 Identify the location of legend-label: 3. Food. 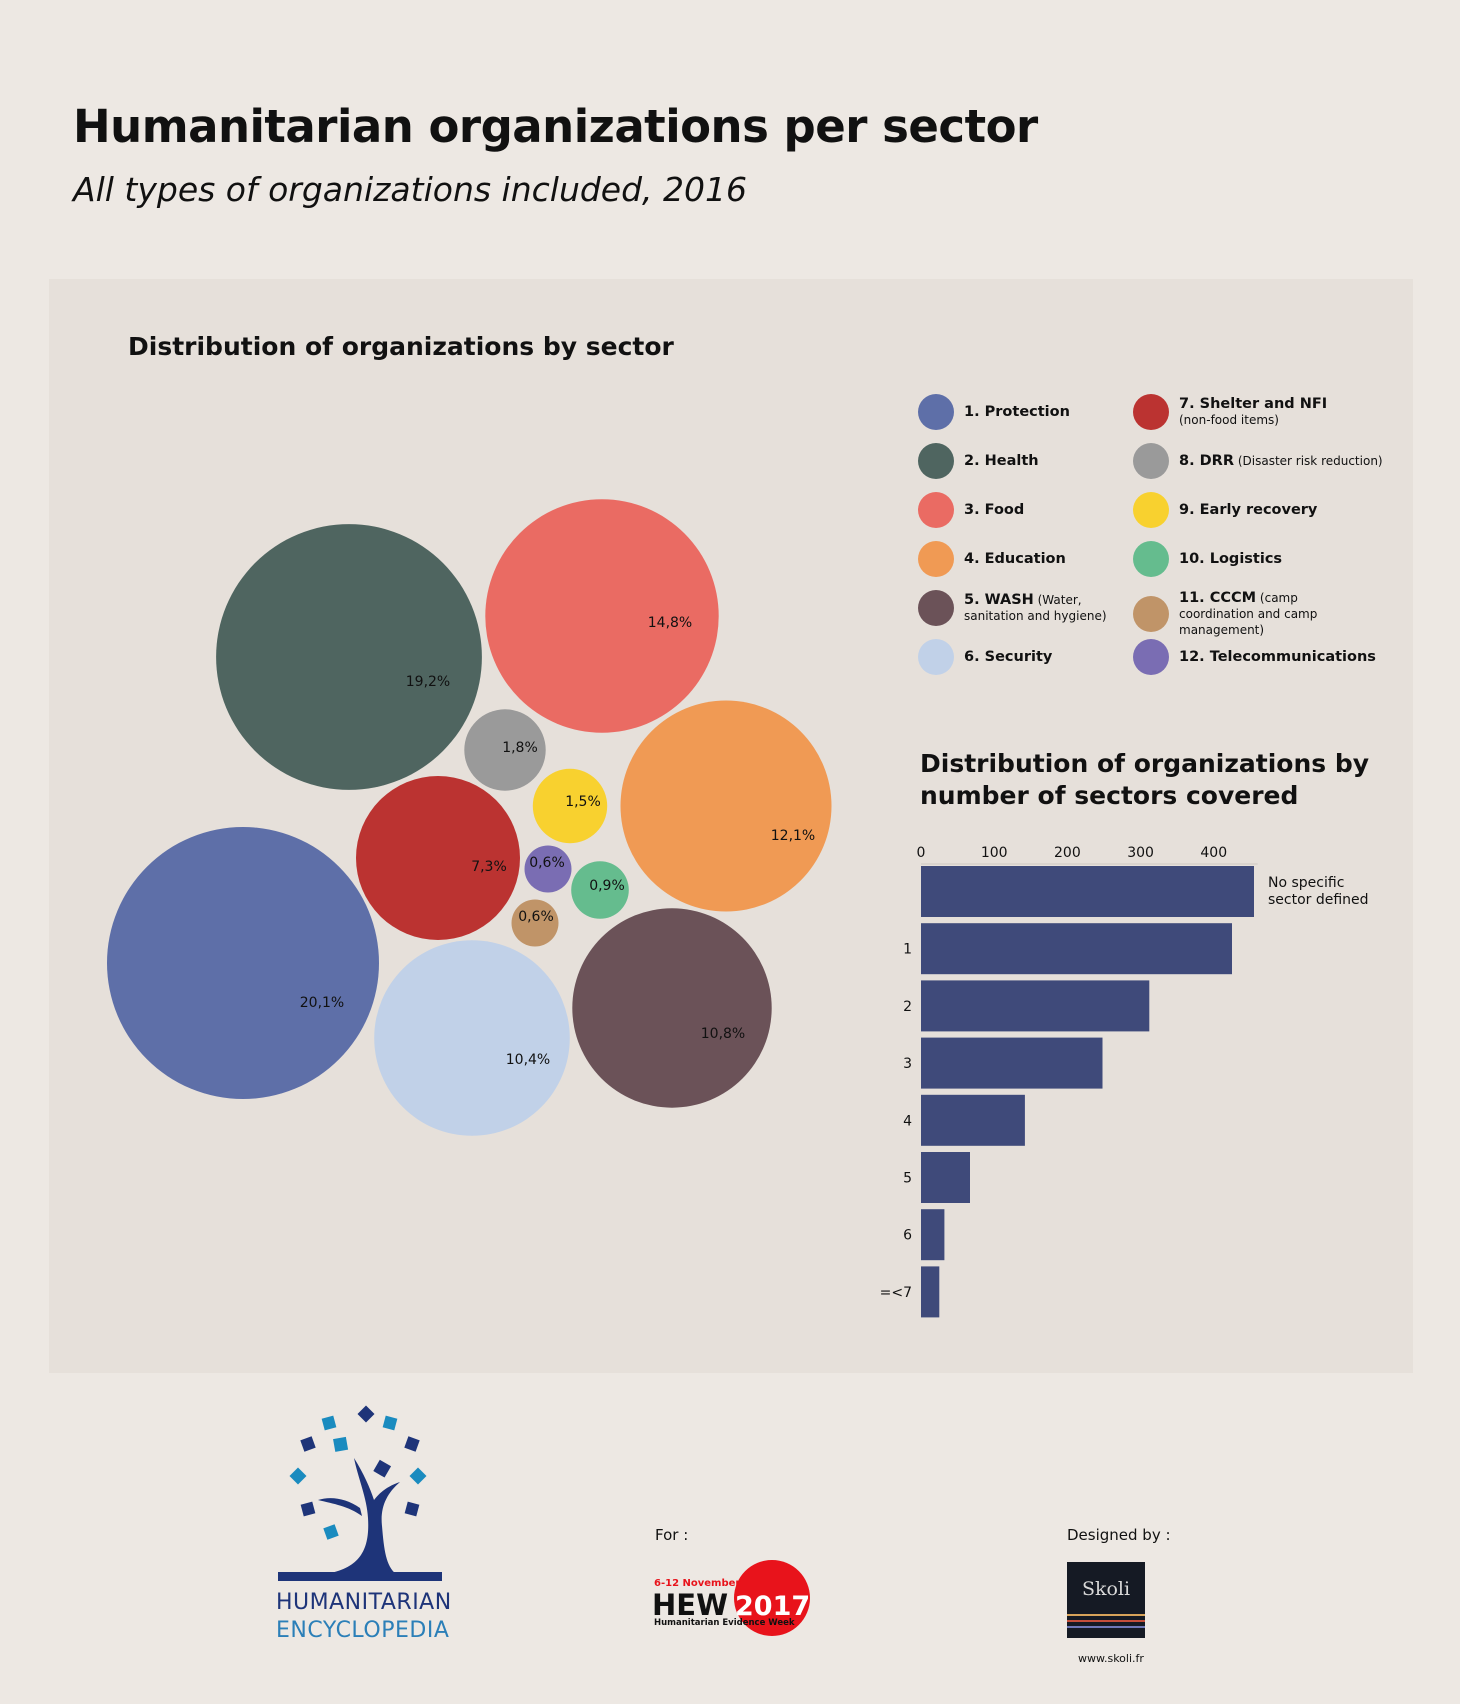
(994, 510).